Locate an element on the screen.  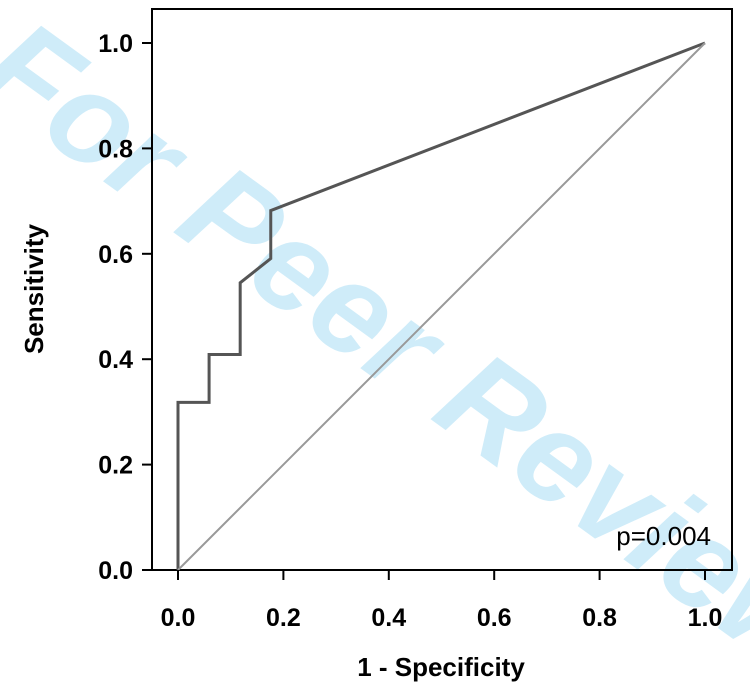
x-tick-label: 1.0 is located at coordinates (705, 618).